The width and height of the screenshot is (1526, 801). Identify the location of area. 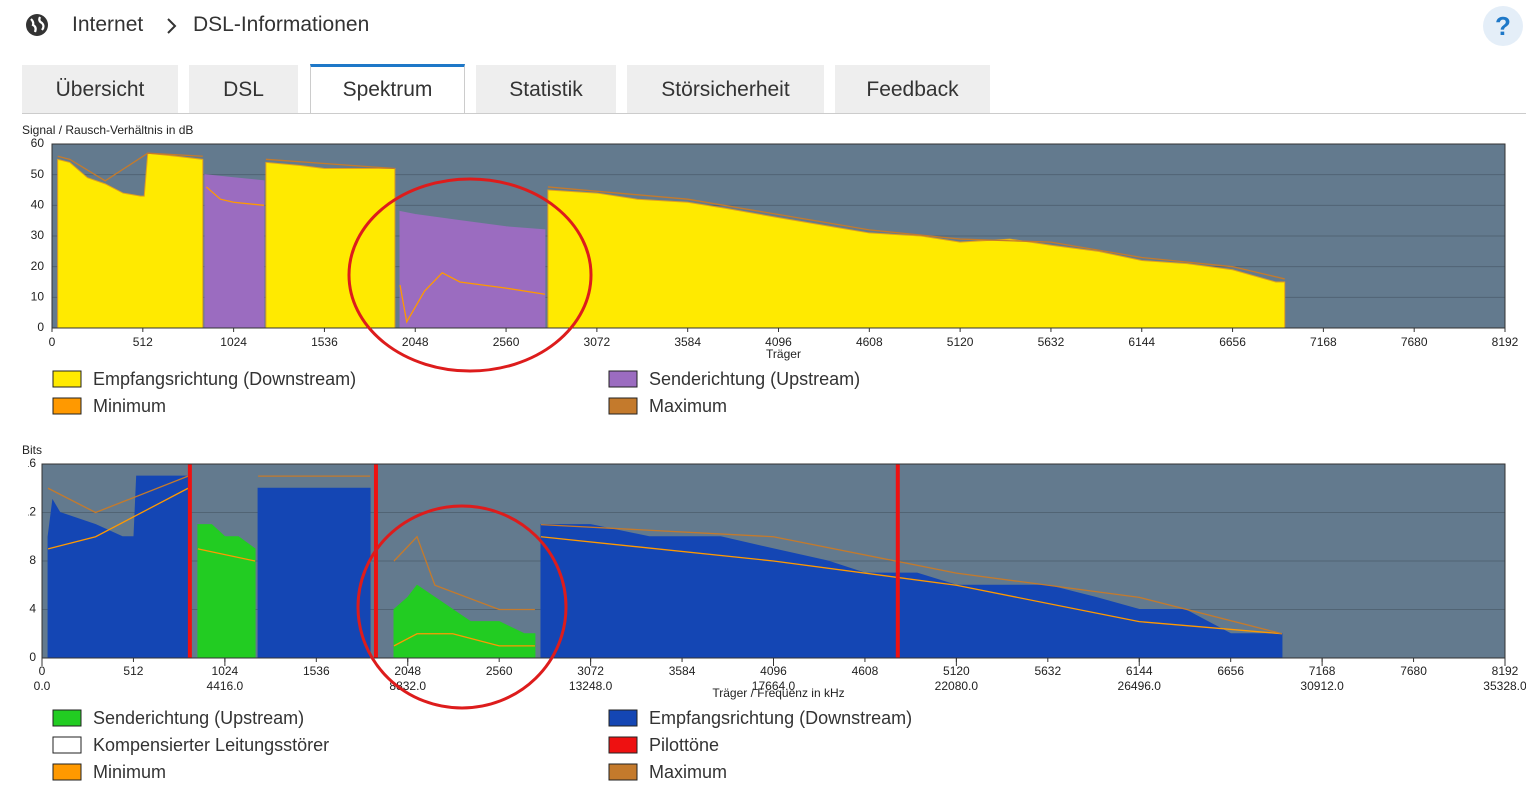
(366, 591).